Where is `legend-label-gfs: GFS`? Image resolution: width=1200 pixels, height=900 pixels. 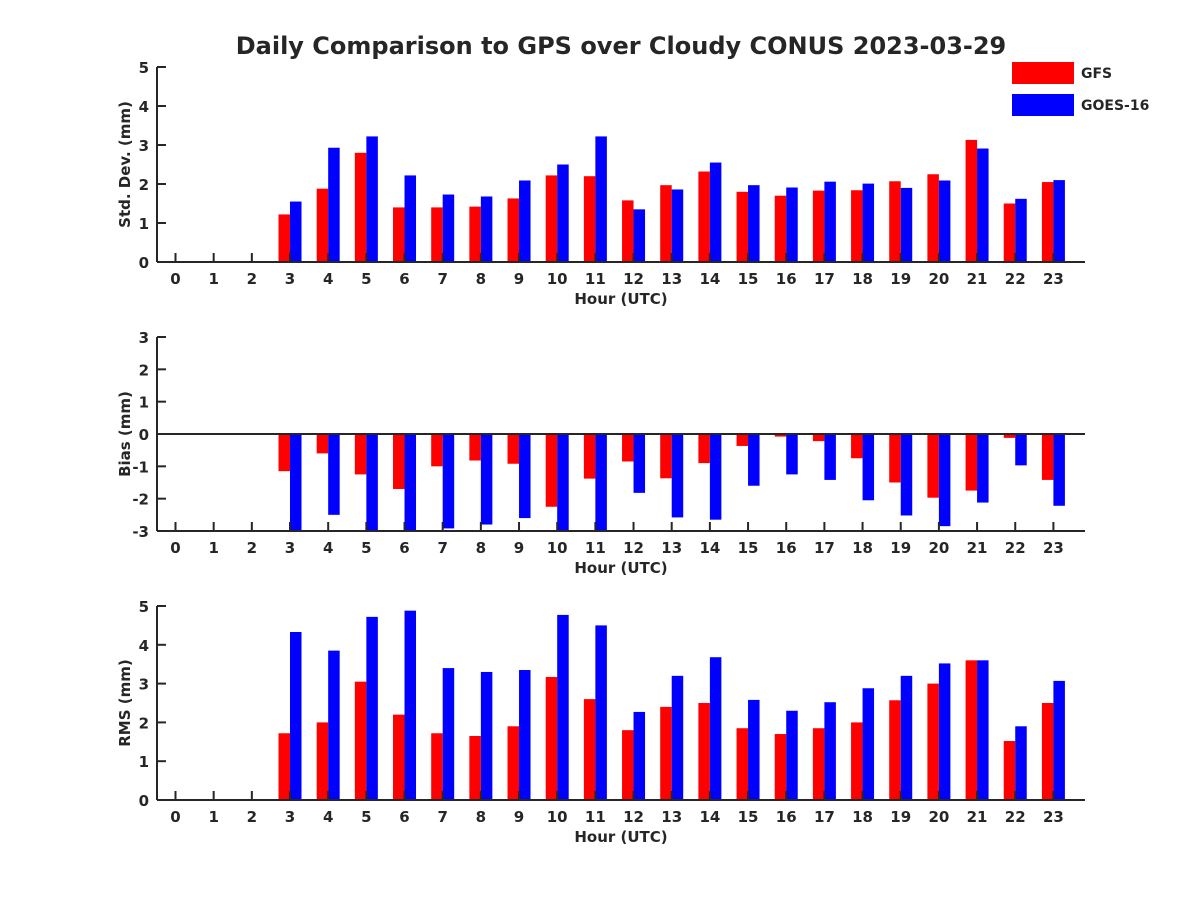
legend-label-gfs: GFS is located at coordinates (1096, 74).